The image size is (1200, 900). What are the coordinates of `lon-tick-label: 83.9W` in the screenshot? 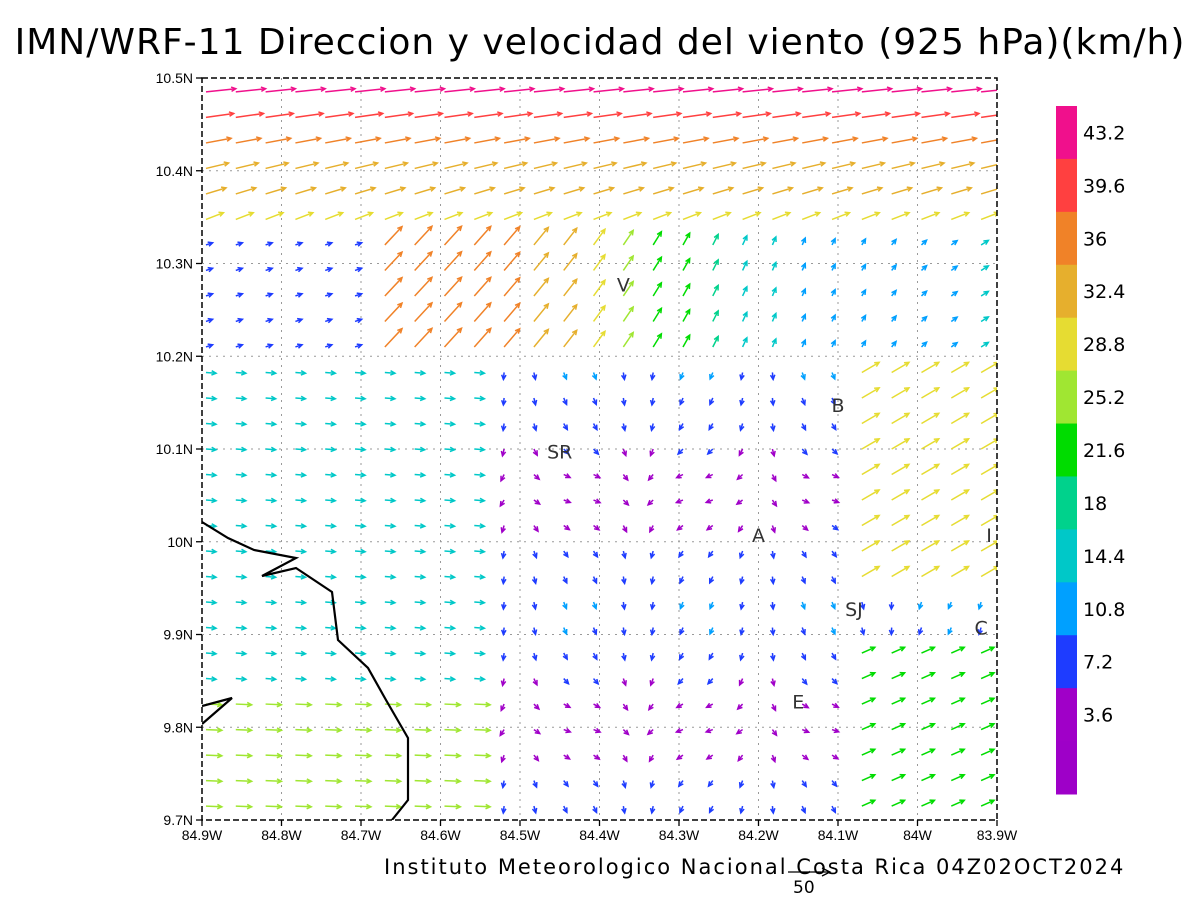 It's located at (997, 835).